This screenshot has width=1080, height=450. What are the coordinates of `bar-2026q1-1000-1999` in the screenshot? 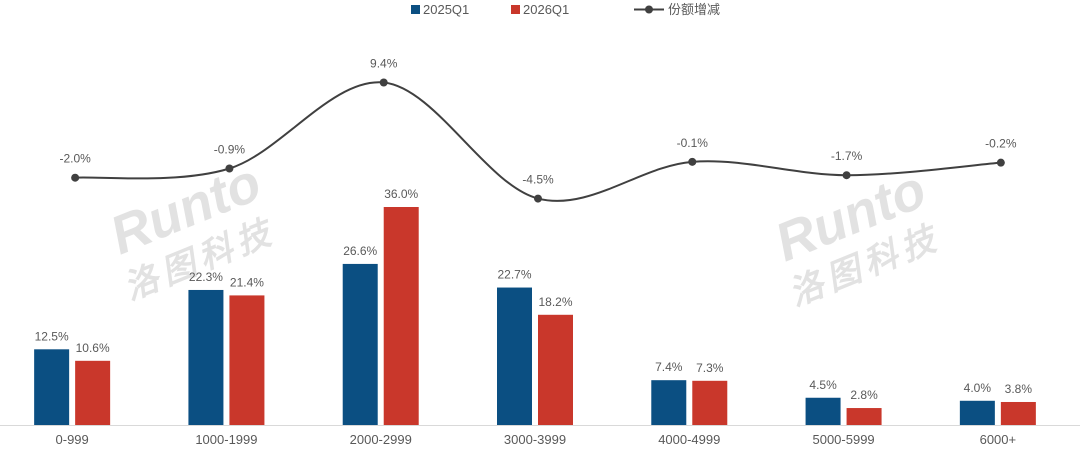 It's located at (247, 360).